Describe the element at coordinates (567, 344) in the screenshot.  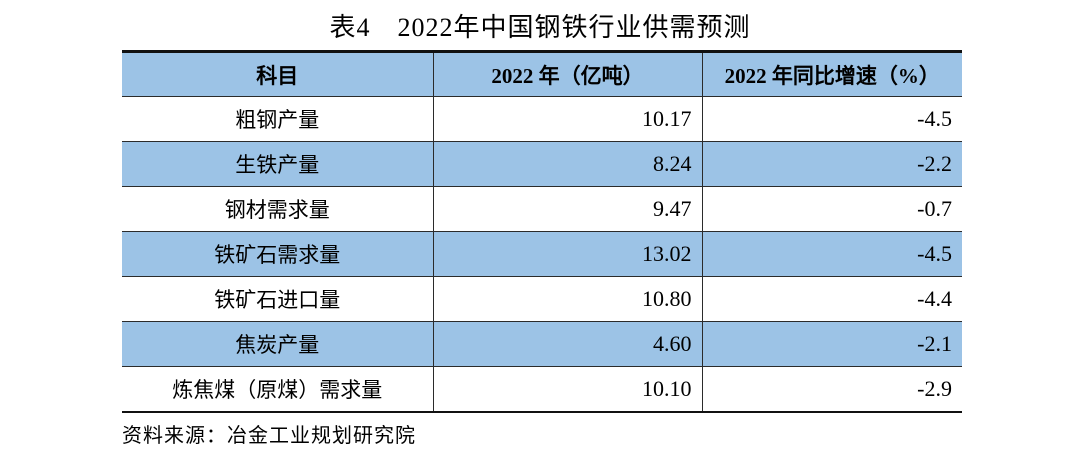
I see `cell-value: 4.60` at that location.